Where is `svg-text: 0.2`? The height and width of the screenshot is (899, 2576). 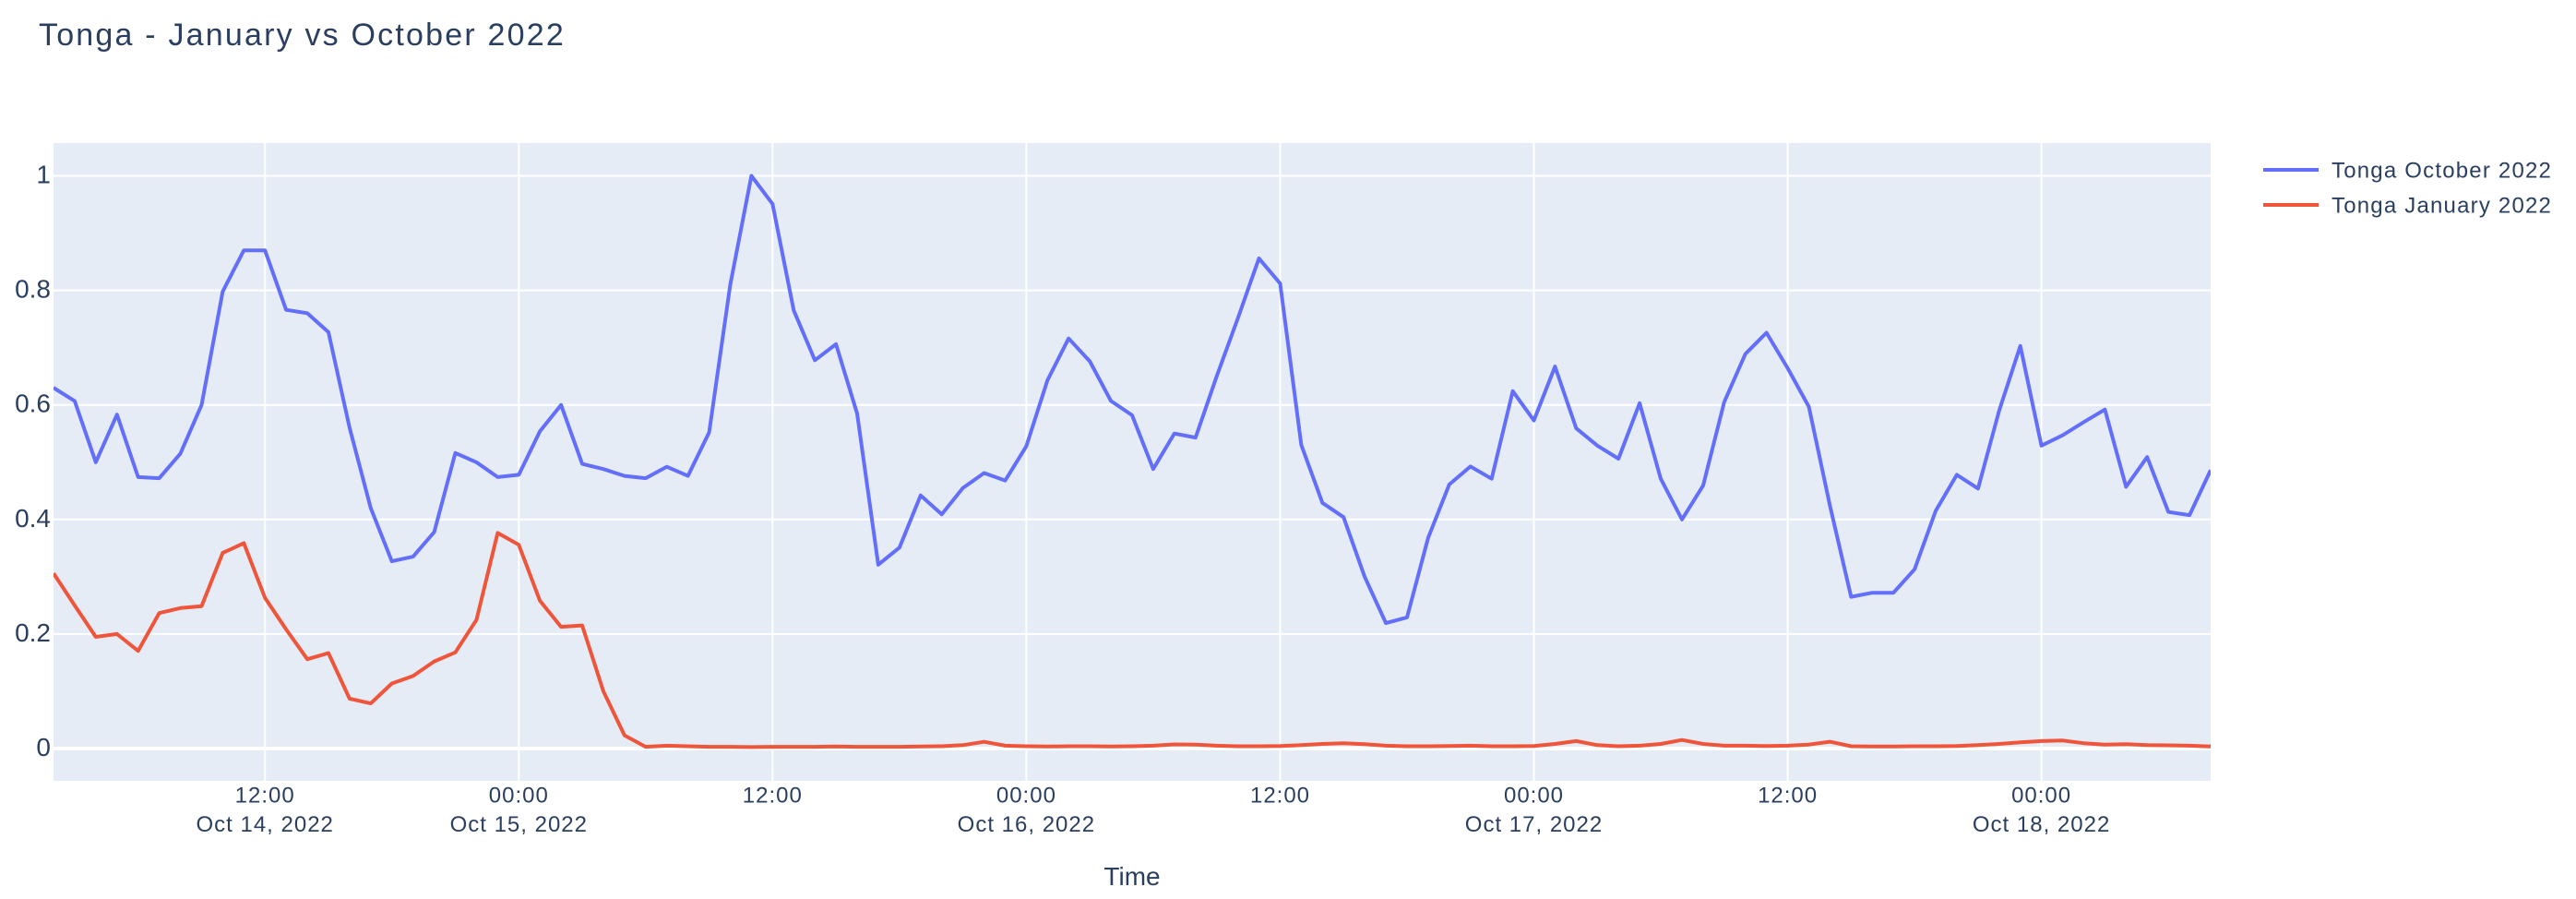 svg-text: 0.2 is located at coordinates (33, 633).